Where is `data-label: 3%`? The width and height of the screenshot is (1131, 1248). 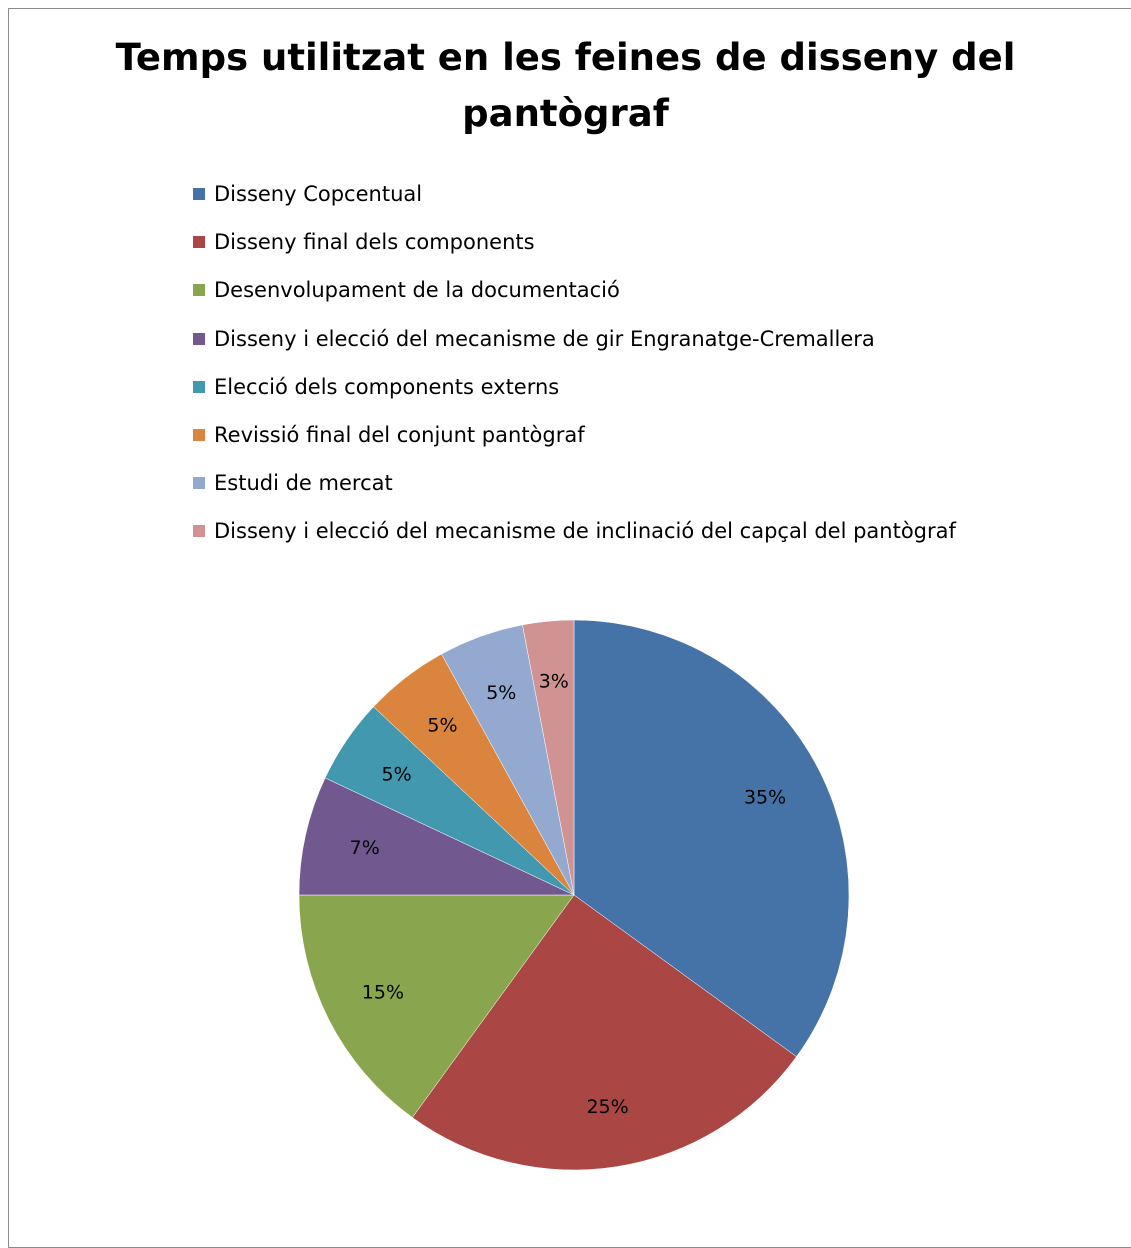
data-label: 3% is located at coordinates (554, 682).